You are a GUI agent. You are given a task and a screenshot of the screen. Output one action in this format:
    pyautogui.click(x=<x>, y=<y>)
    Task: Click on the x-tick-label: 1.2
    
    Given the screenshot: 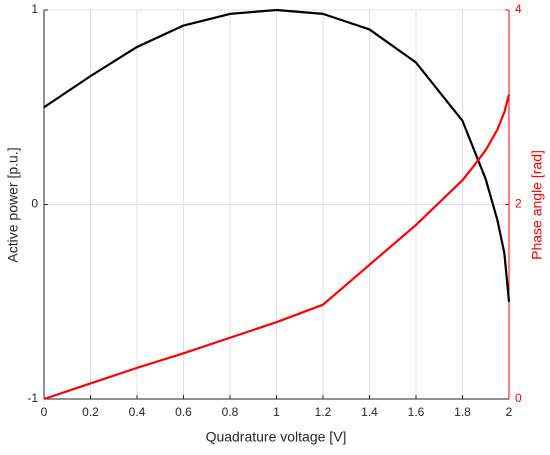 What is the action you would take?
    pyautogui.click(x=323, y=412)
    